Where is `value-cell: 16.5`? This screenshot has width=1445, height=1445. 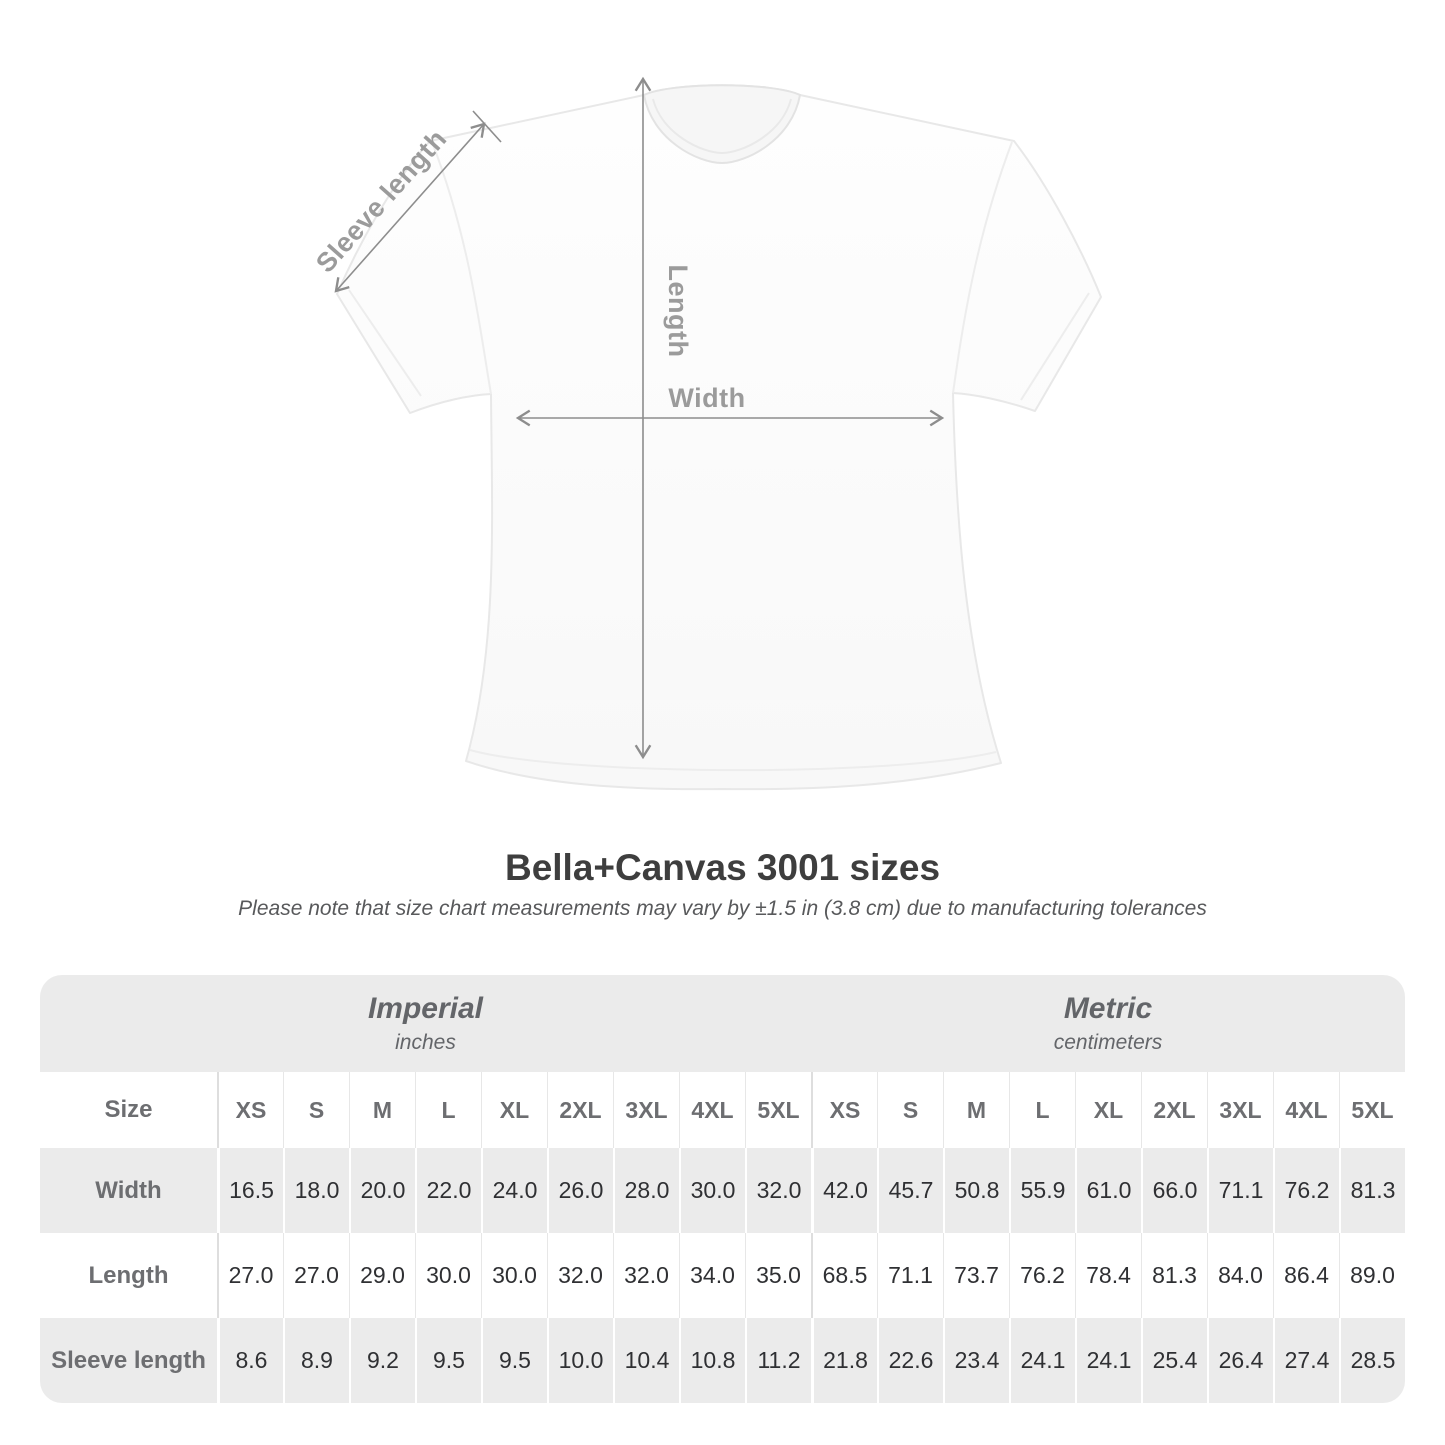 value-cell: 16.5 is located at coordinates (250, 1190).